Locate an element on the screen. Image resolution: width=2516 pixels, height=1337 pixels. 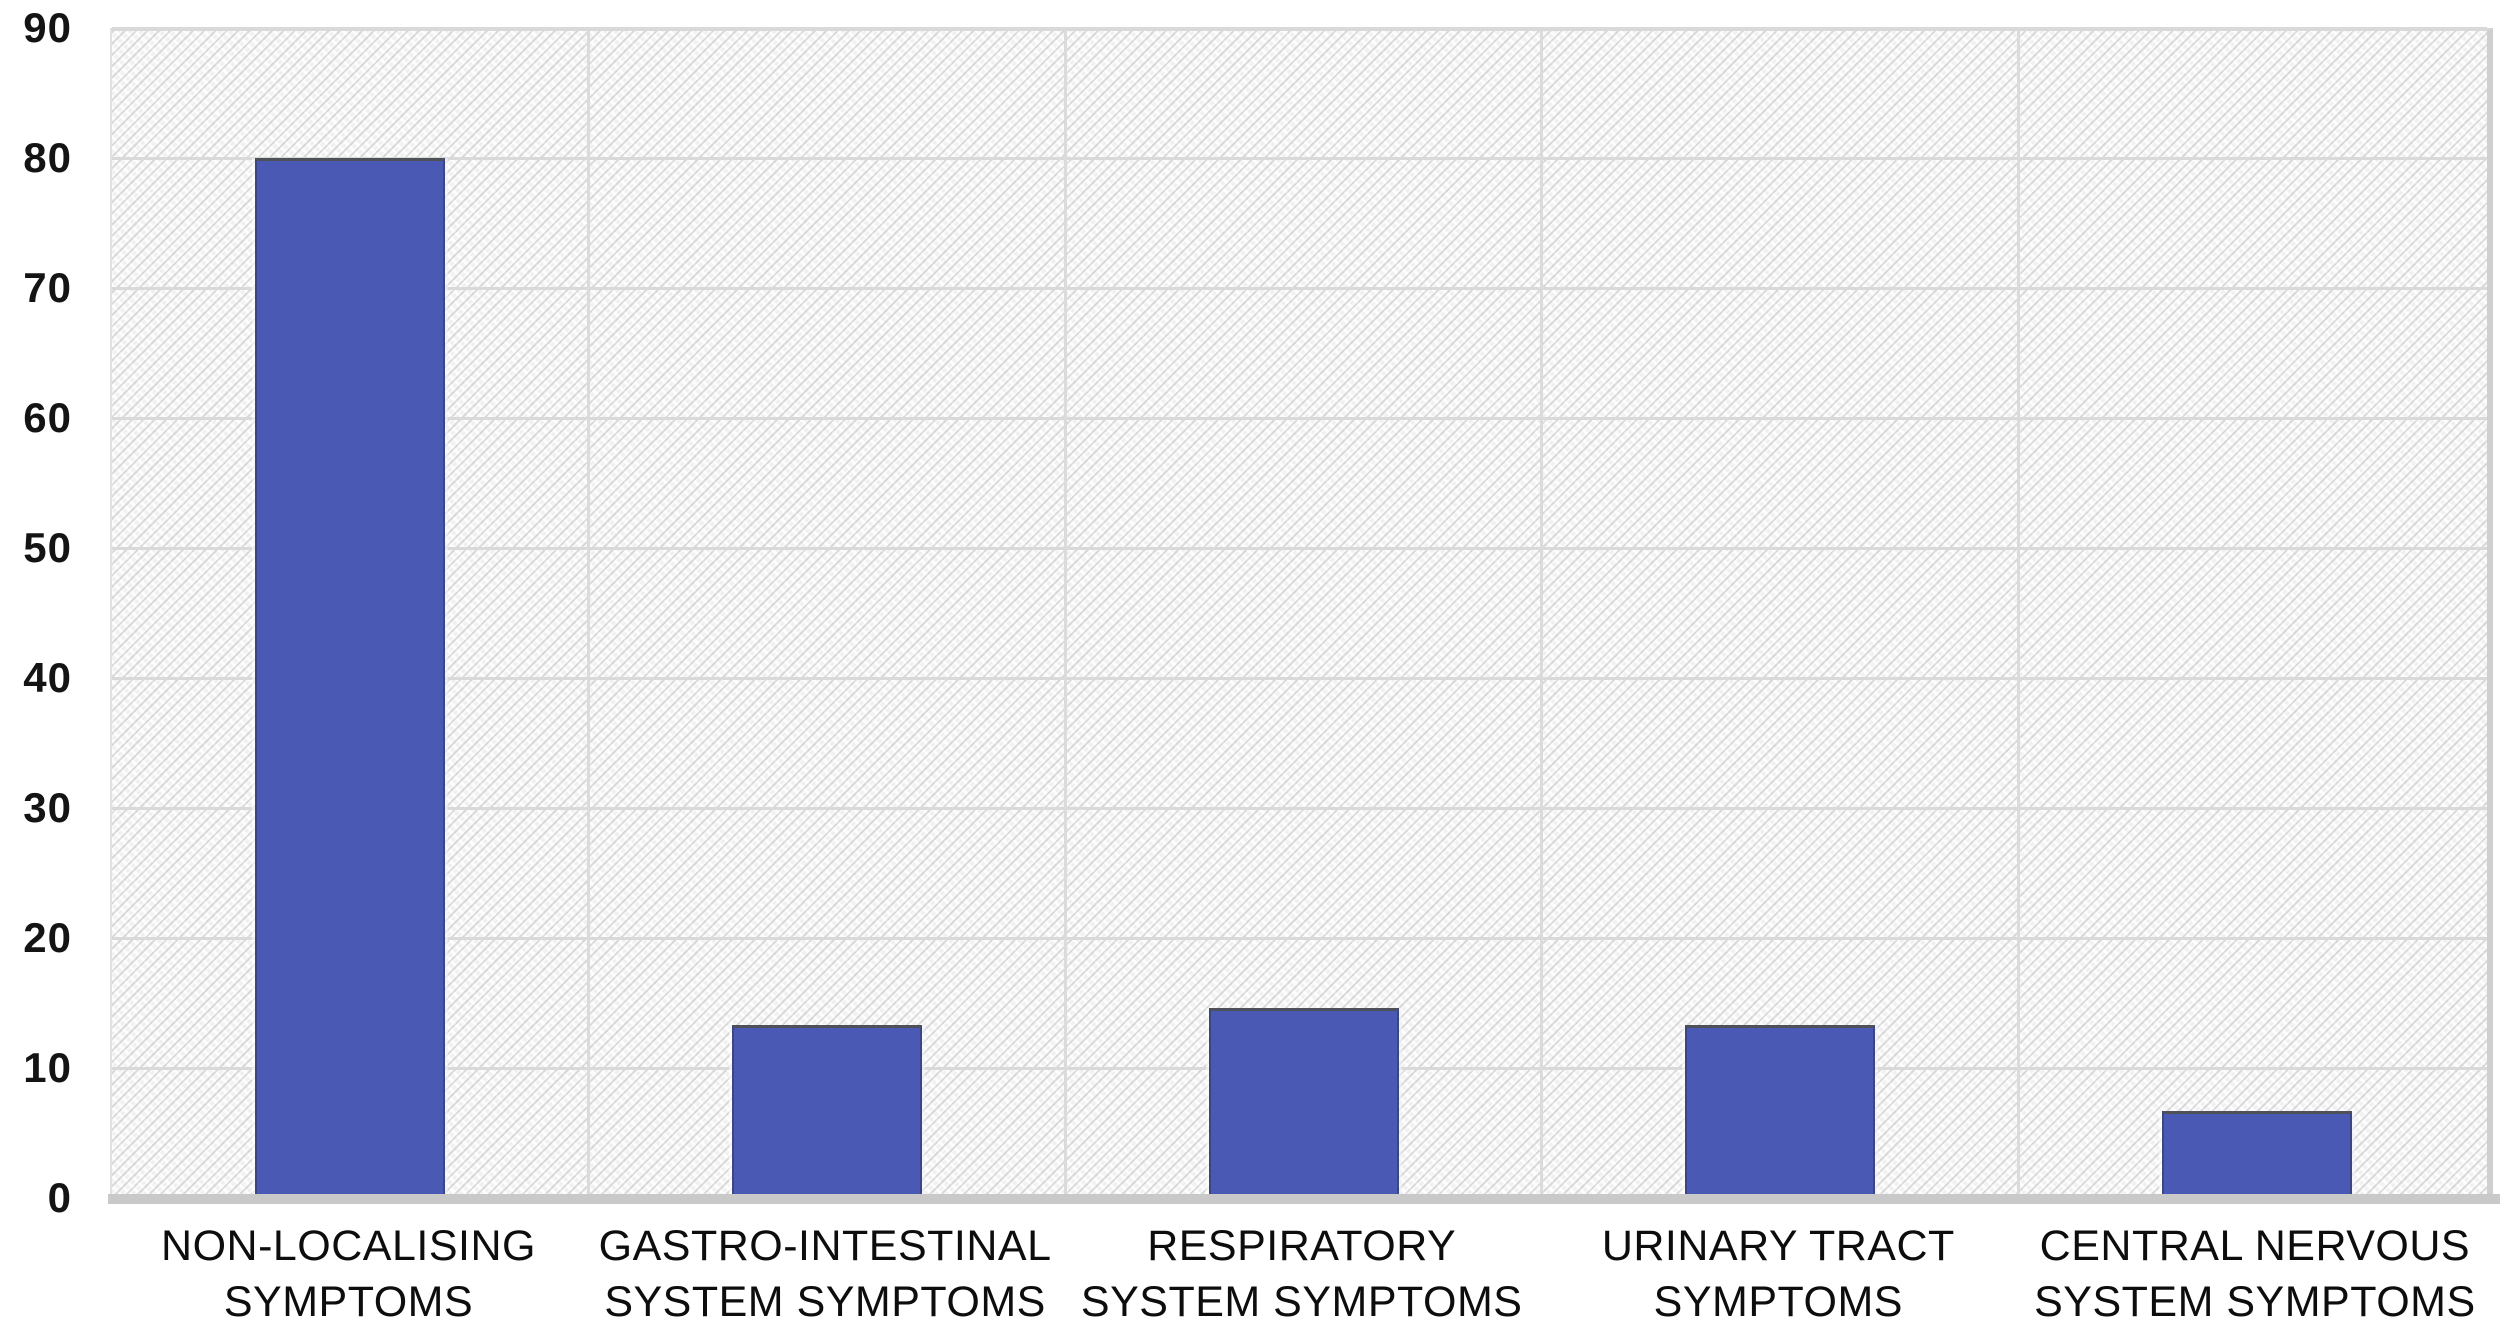
y-axis-tick-label: 60 is located at coordinates (47, 417).